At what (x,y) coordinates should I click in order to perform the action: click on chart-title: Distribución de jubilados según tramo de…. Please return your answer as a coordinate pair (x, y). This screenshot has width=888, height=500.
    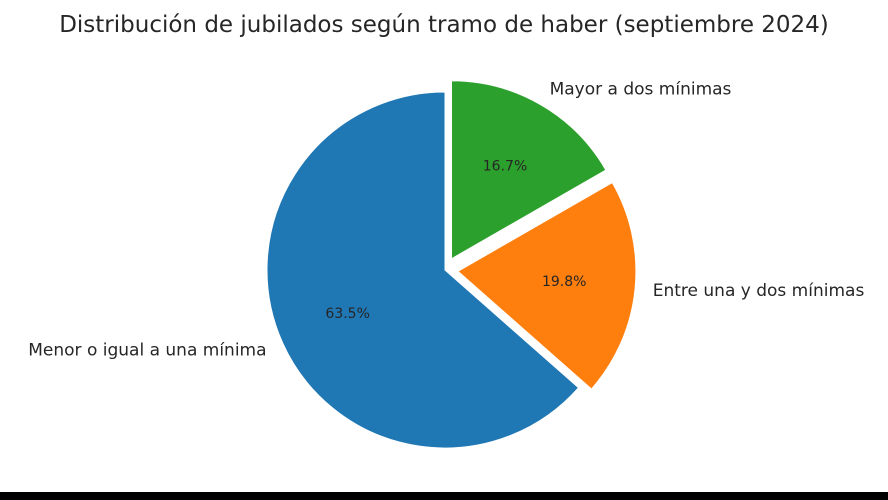
    Looking at the image, I should click on (444, 25).